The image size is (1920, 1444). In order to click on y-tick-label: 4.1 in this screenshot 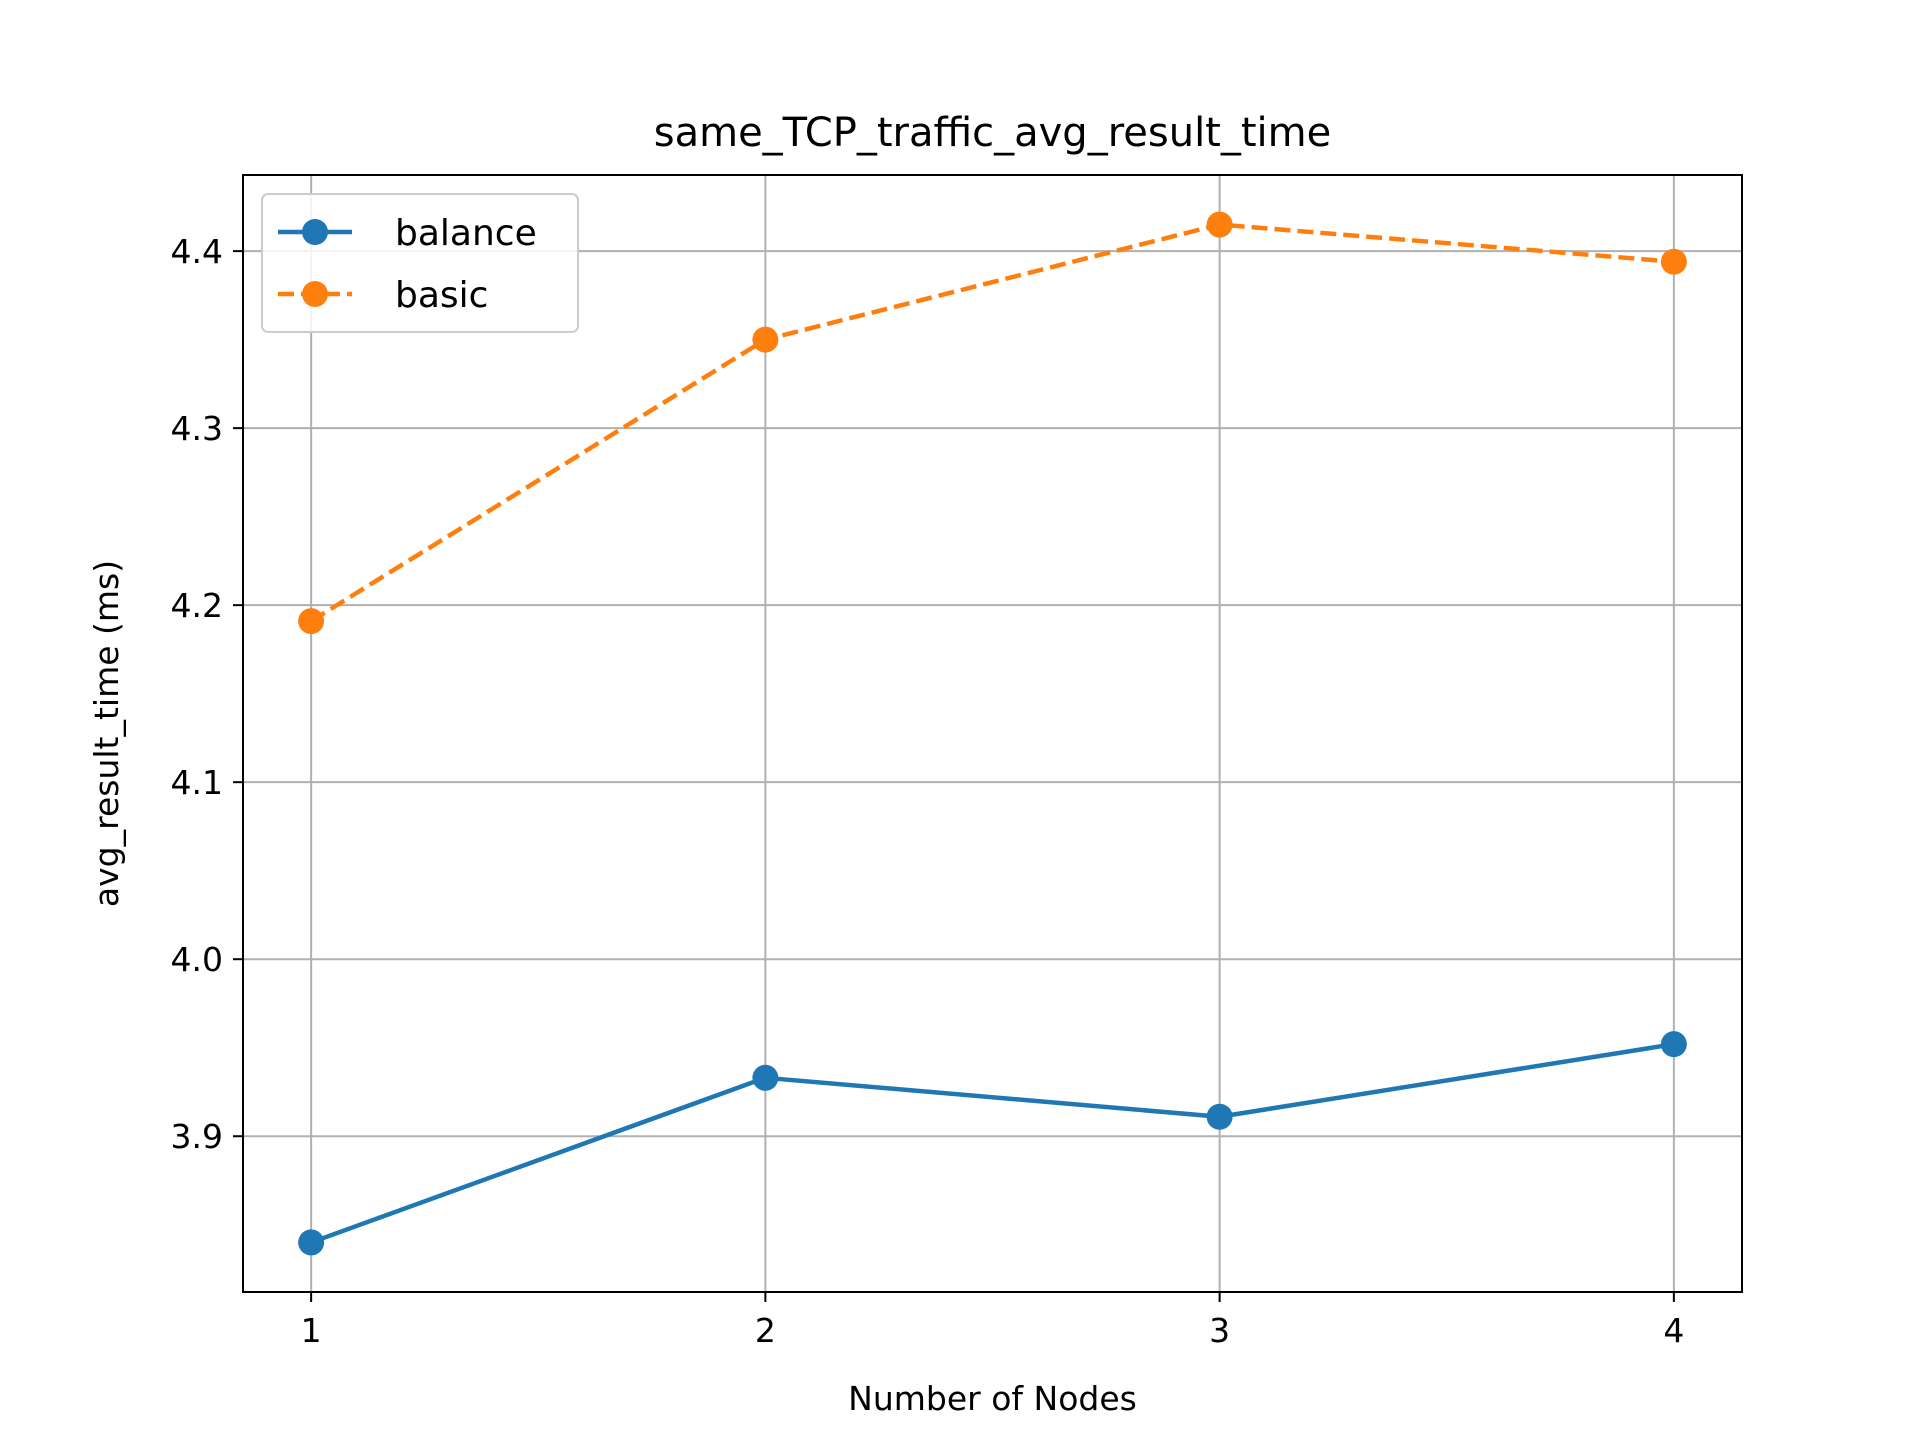, I will do `click(197, 782)`.